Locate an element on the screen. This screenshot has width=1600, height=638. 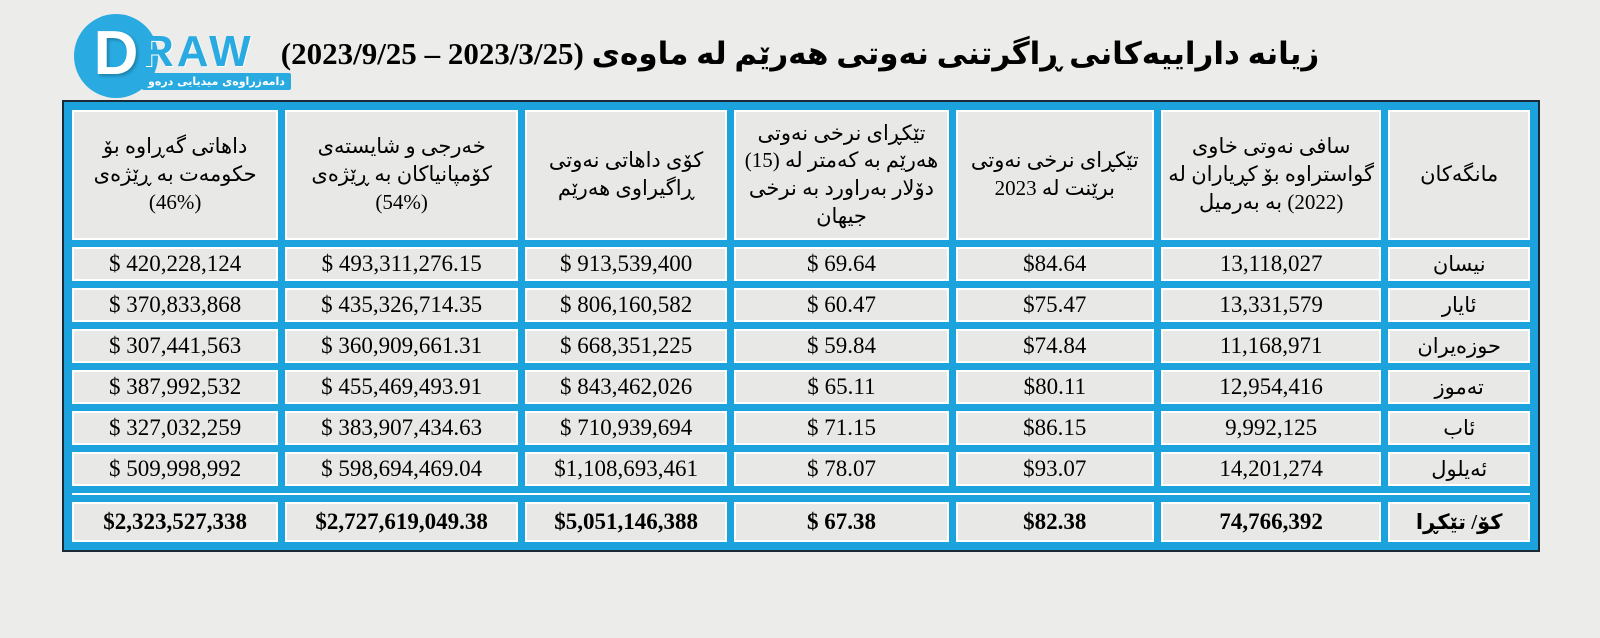
cell-month: ئەیلول is located at coordinates (1459, 469).